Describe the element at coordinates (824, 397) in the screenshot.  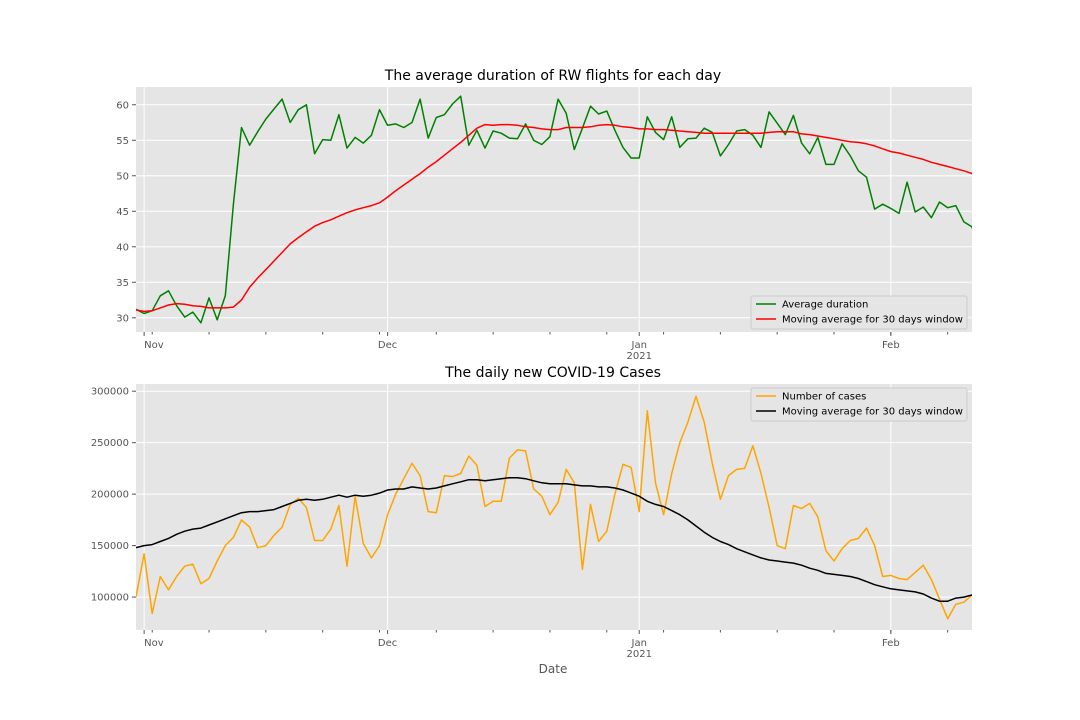
I see `legend-label: Number of cases` at that location.